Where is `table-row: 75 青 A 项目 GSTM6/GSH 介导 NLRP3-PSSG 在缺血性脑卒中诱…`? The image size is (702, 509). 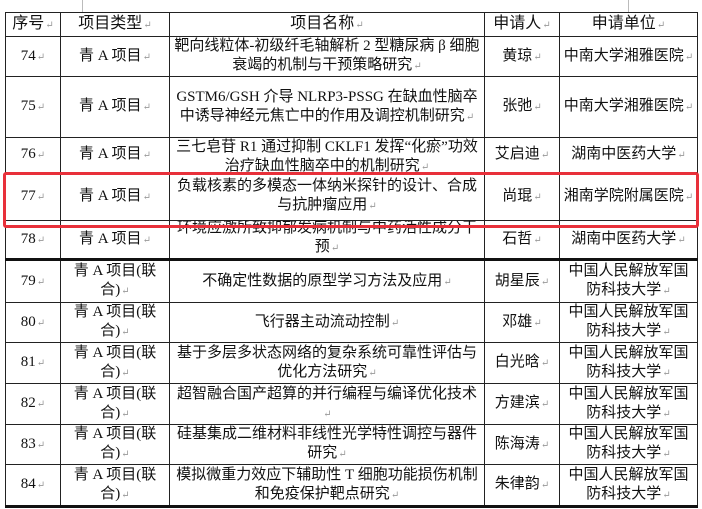
table-row: 75 青 A 项目 GSTM6/GSH 介导 NLRP3-PSSG 在缺血性脑卒中诱… is located at coordinates (351, 107).